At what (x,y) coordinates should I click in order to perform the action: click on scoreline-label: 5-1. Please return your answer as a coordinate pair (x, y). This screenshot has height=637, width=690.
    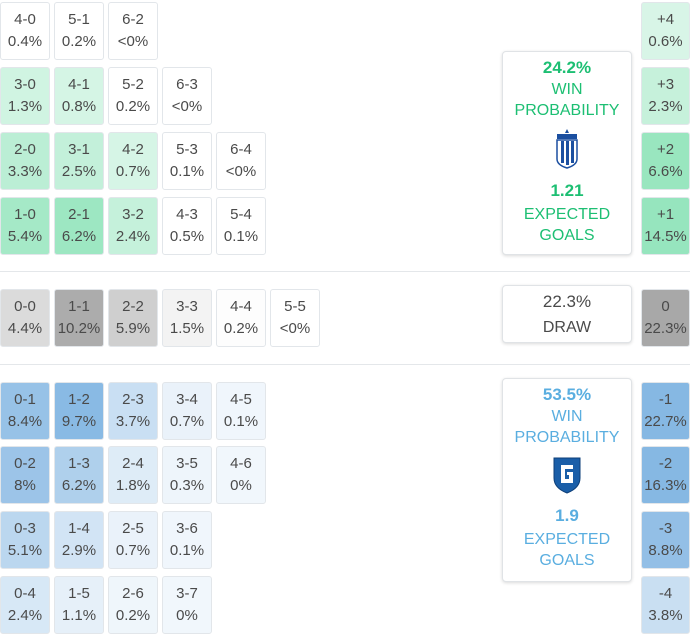
    Looking at the image, I should click on (79, 19).